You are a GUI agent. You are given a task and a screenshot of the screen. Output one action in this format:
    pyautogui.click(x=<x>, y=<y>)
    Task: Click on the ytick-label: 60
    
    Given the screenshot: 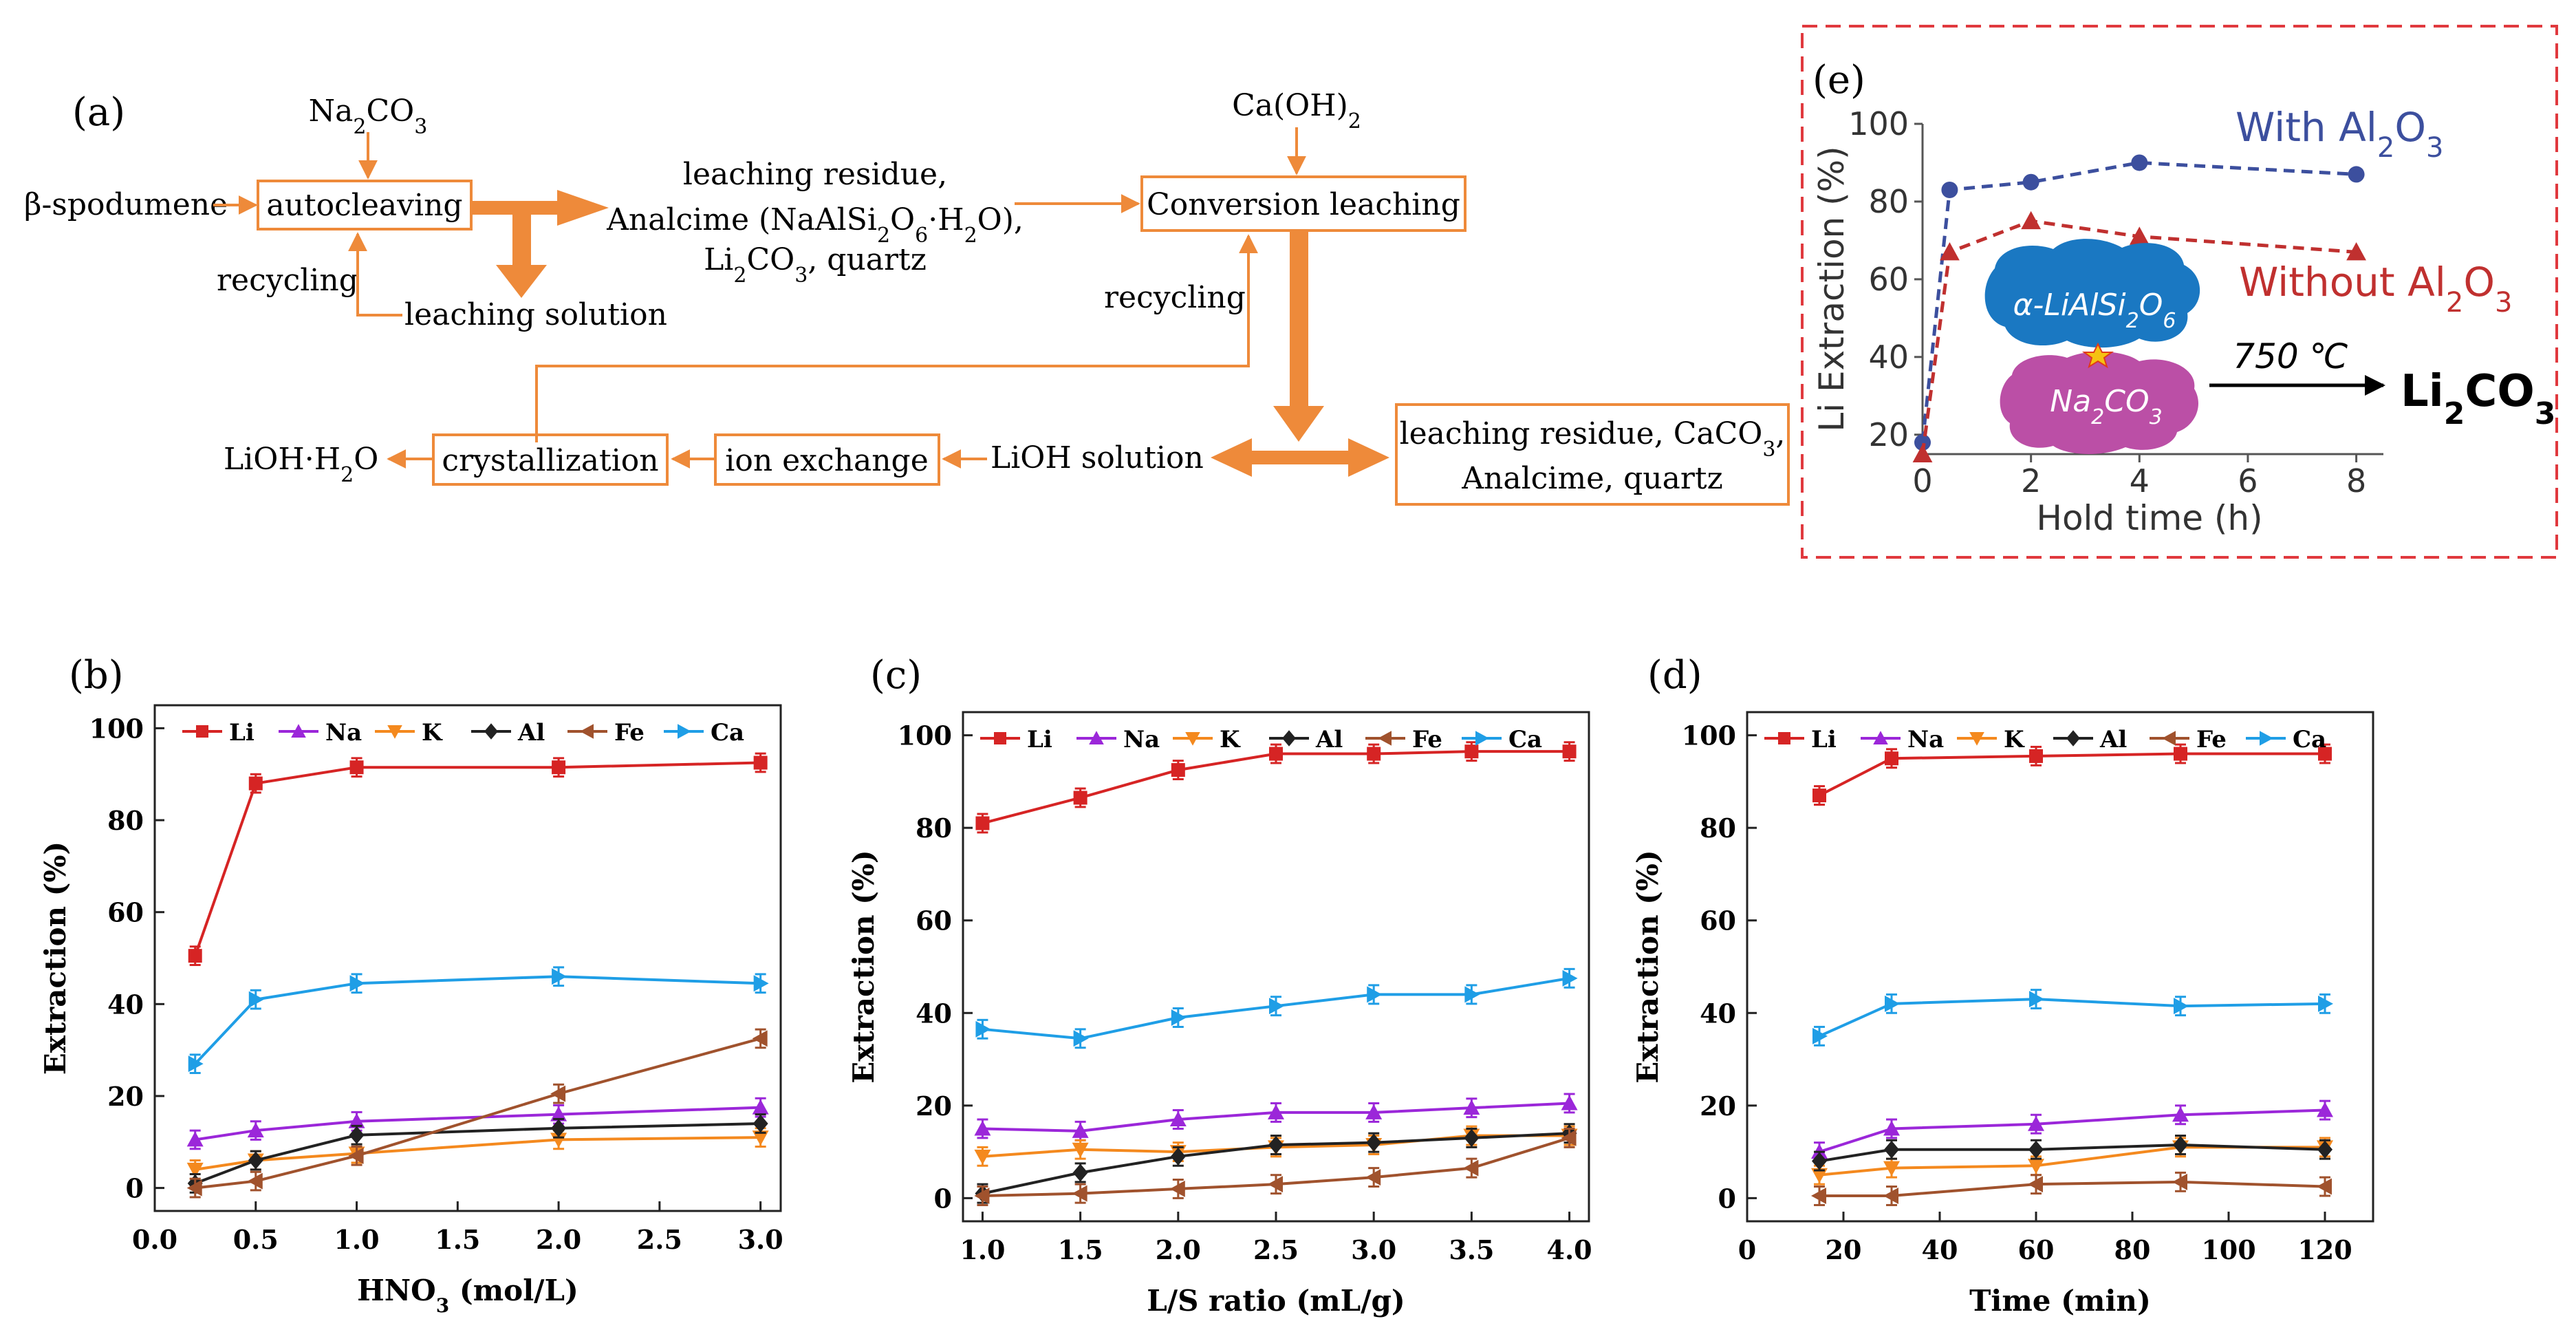 What is the action you would take?
    pyautogui.click(x=1718, y=920)
    